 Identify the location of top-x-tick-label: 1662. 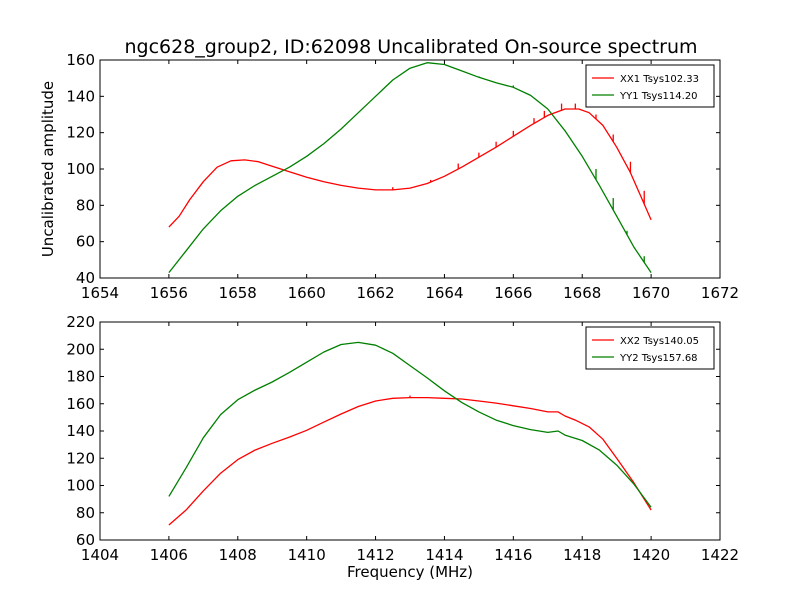
(375, 293).